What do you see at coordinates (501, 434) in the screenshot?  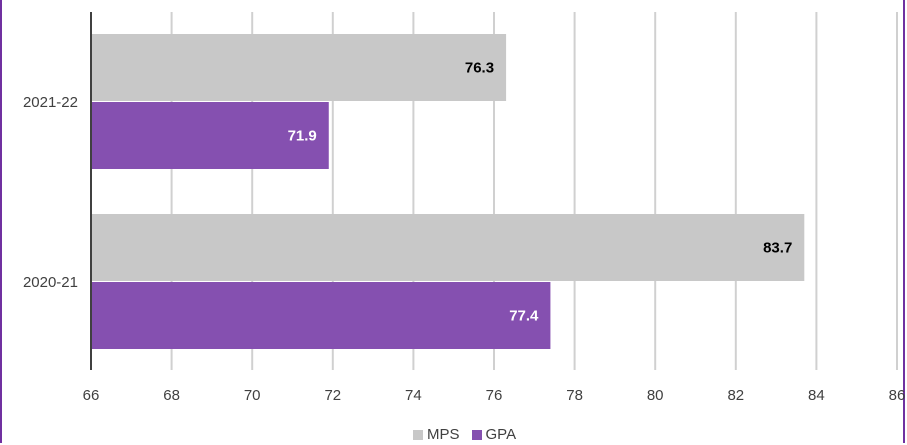 I see `legend-label-gpa: GPA` at bounding box center [501, 434].